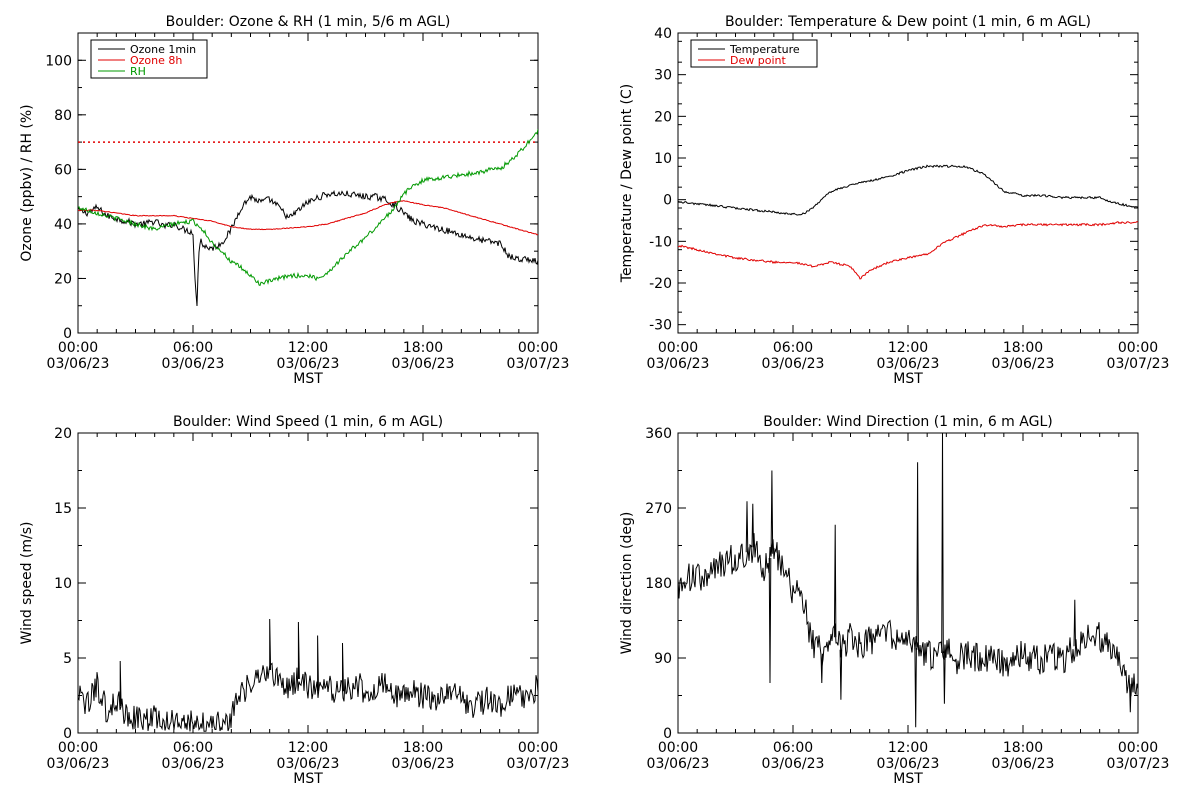 This screenshot has width=1200, height=800. What do you see at coordinates (63, 509) in the screenshot?
I see `y-tick-label: 15` at bounding box center [63, 509].